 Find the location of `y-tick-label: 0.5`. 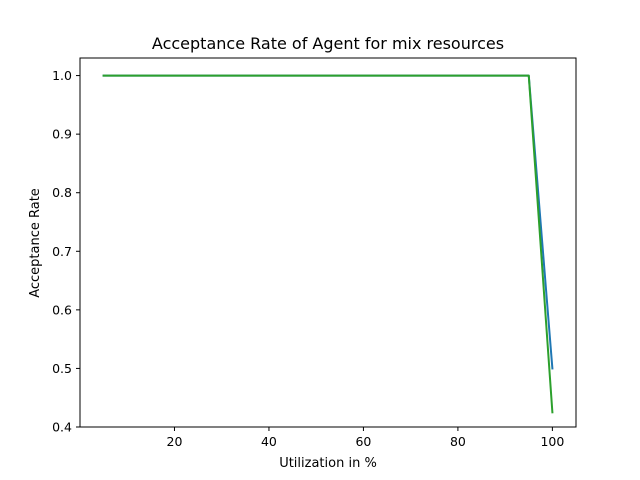

y-tick-label: 0.5 is located at coordinates (62, 368).